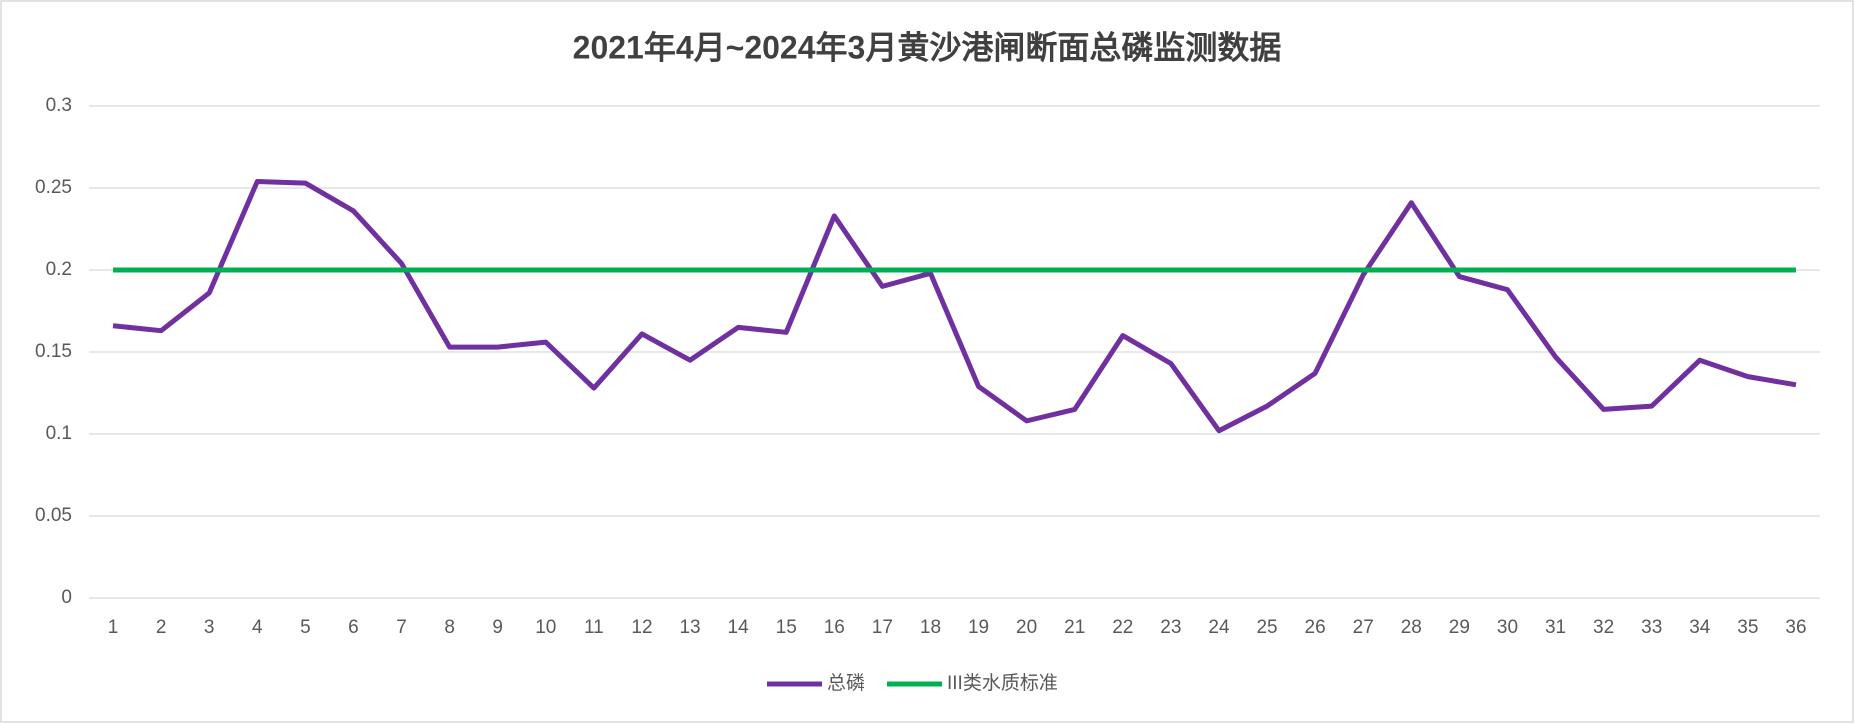 The height and width of the screenshot is (723, 1854). I want to click on x-tick-label: 32, so click(1603, 627).